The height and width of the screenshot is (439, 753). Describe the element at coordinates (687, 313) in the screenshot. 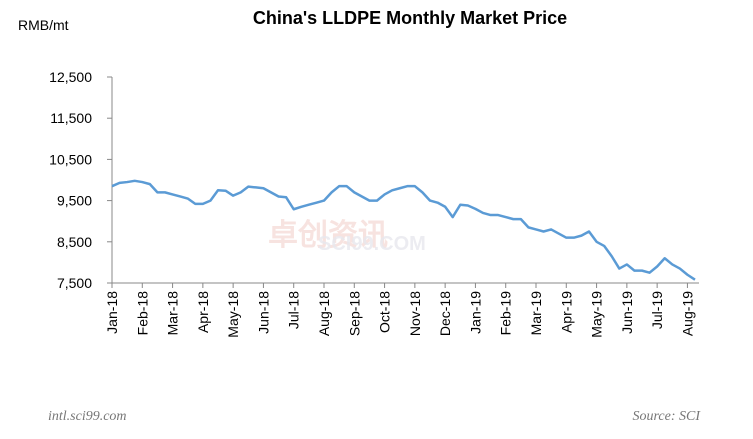

I see `x-tick-label: Aug-19` at that location.